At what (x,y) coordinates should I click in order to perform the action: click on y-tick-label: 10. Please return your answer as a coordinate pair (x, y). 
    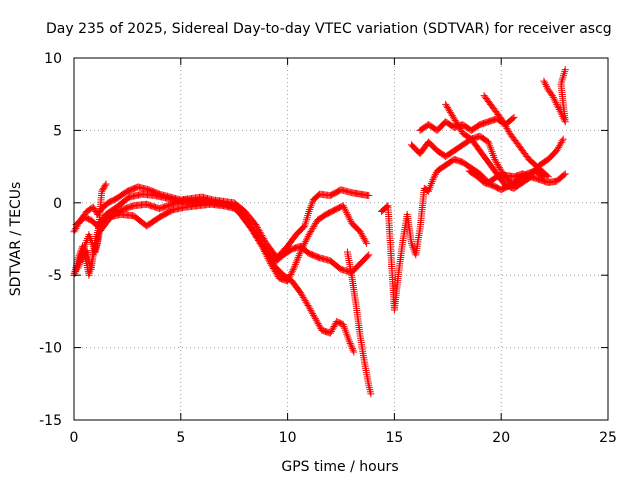
    Looking at the image, I should click on (53, 59).